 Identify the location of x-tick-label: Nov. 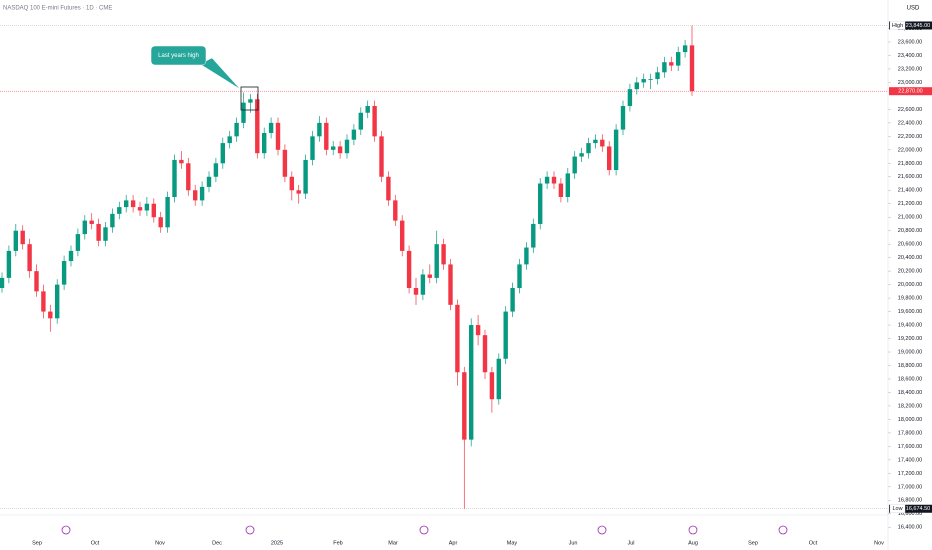
(879, 543).